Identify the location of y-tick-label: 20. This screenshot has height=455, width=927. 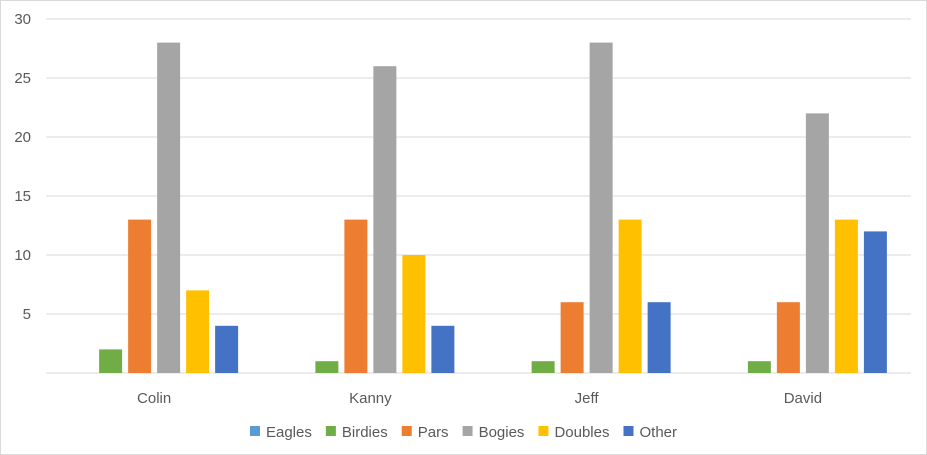
(22, 137).